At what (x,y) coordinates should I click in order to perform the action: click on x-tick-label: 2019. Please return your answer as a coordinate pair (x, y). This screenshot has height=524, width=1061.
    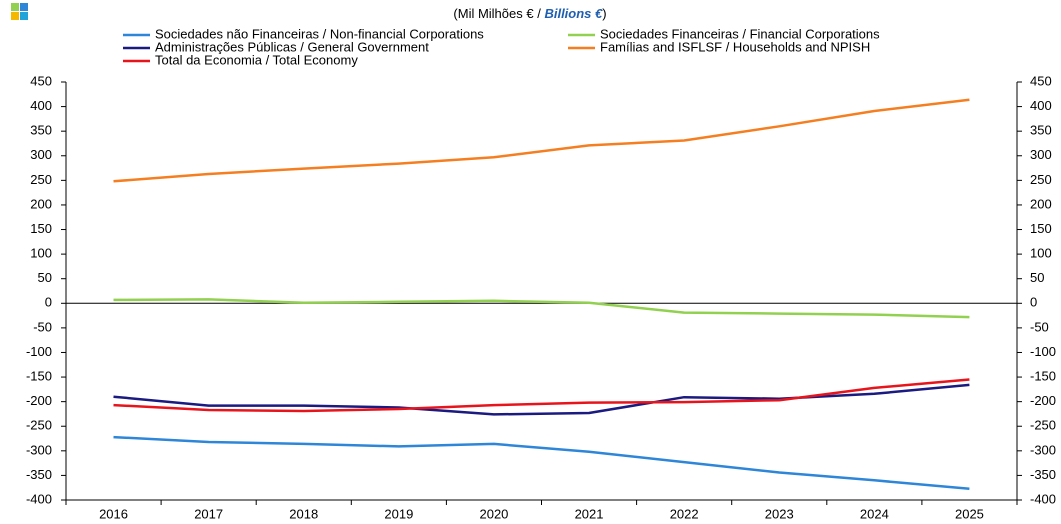
    Looking at the image, I should click on (398, 513).